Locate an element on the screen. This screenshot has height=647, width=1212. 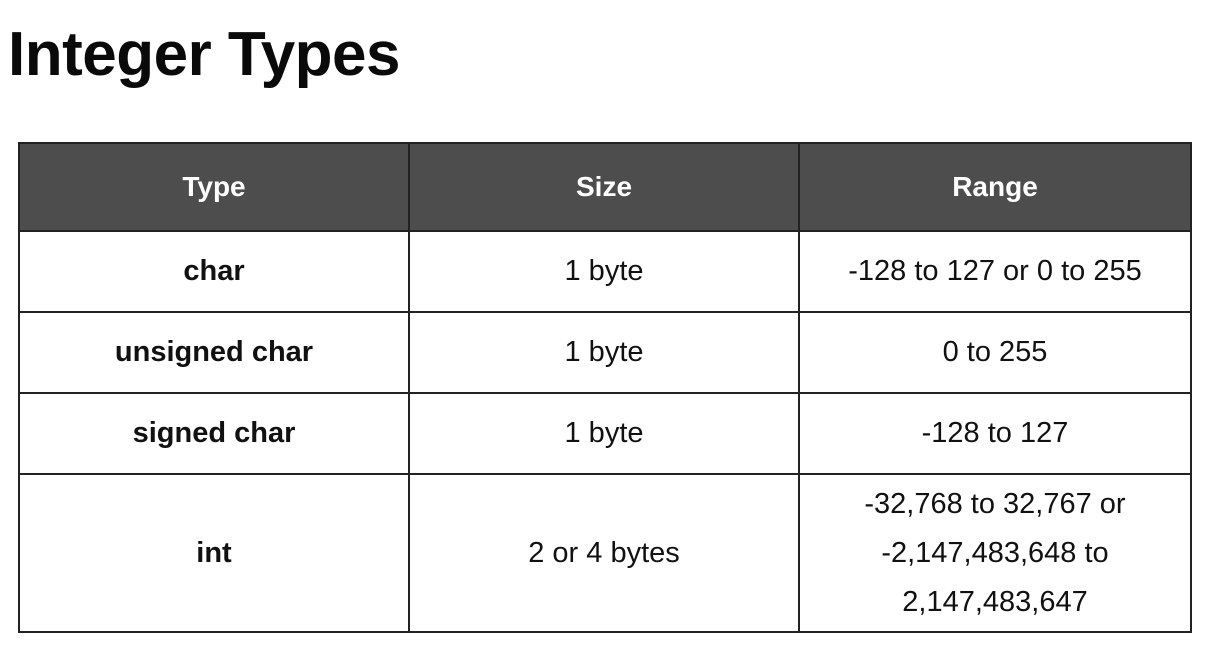
range-line: -32,768 to 32,767 or is located at coordinates (995, 503).